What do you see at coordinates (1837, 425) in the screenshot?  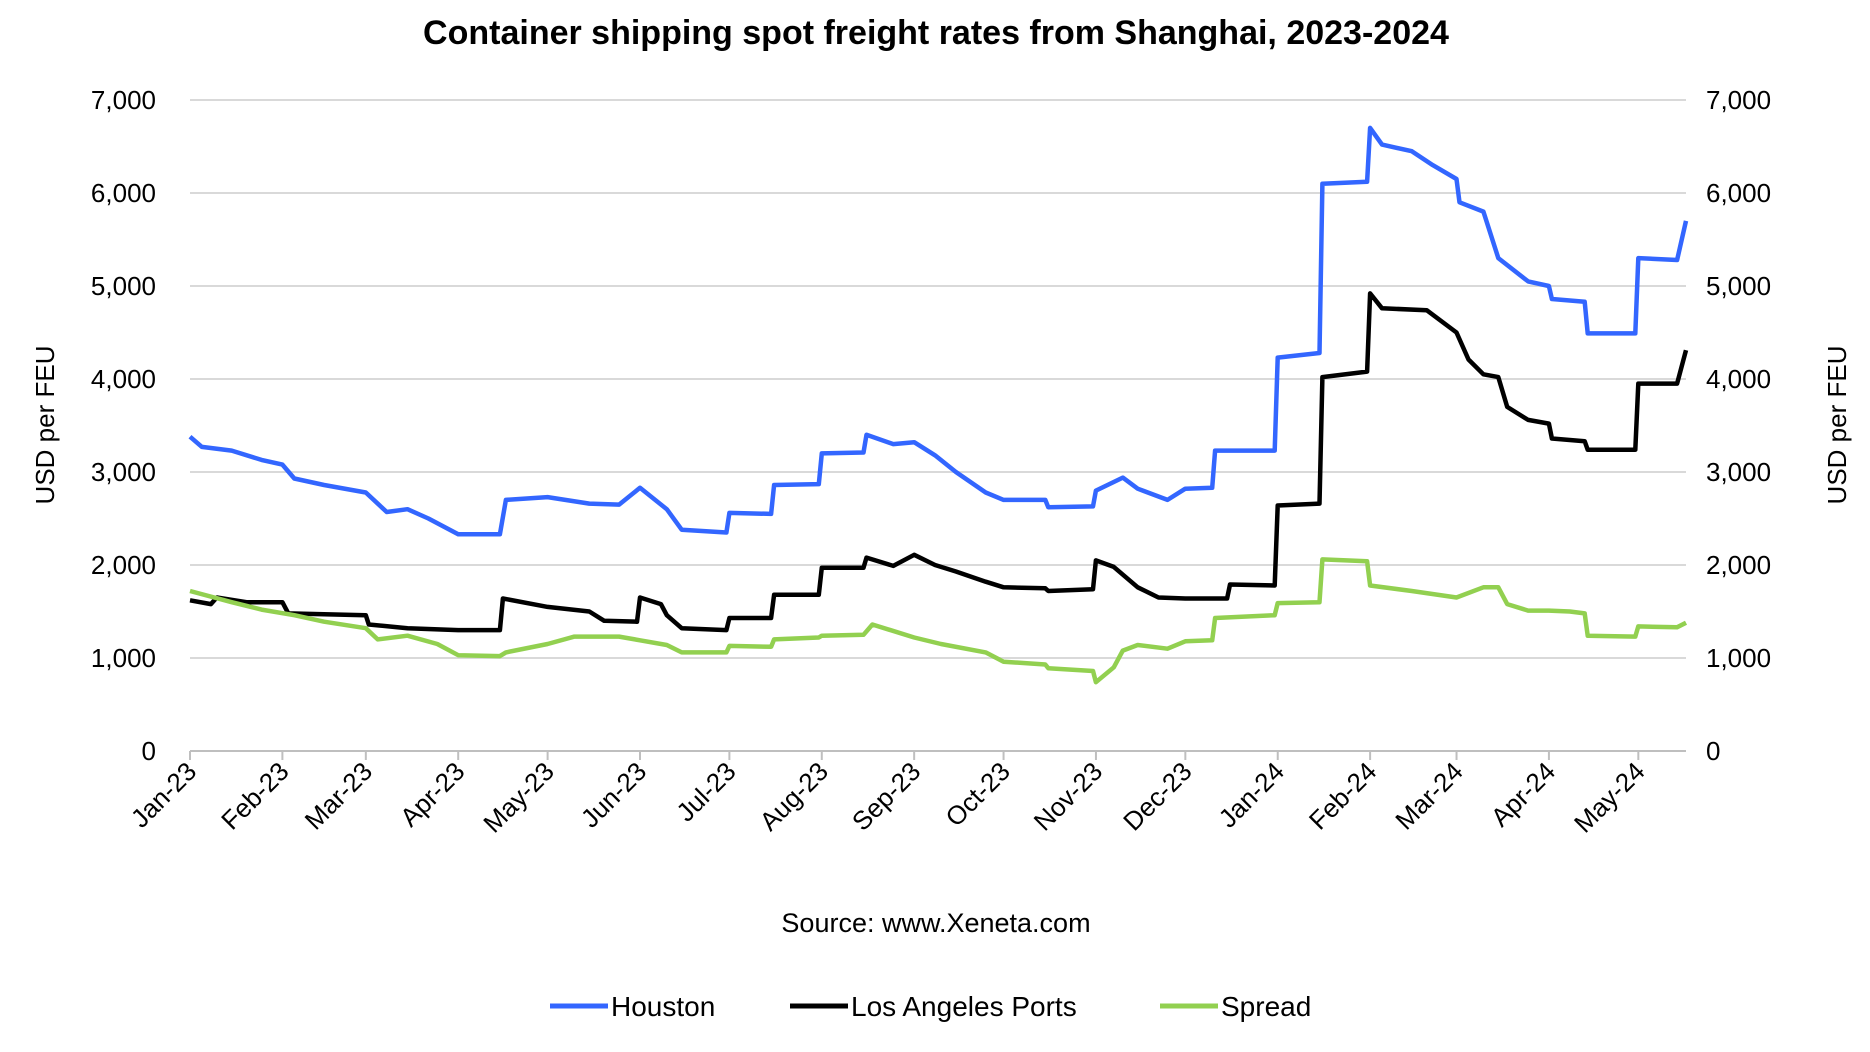 I see `right-y-axis-label: USD per FEU` at bounding box center [1837, 425].